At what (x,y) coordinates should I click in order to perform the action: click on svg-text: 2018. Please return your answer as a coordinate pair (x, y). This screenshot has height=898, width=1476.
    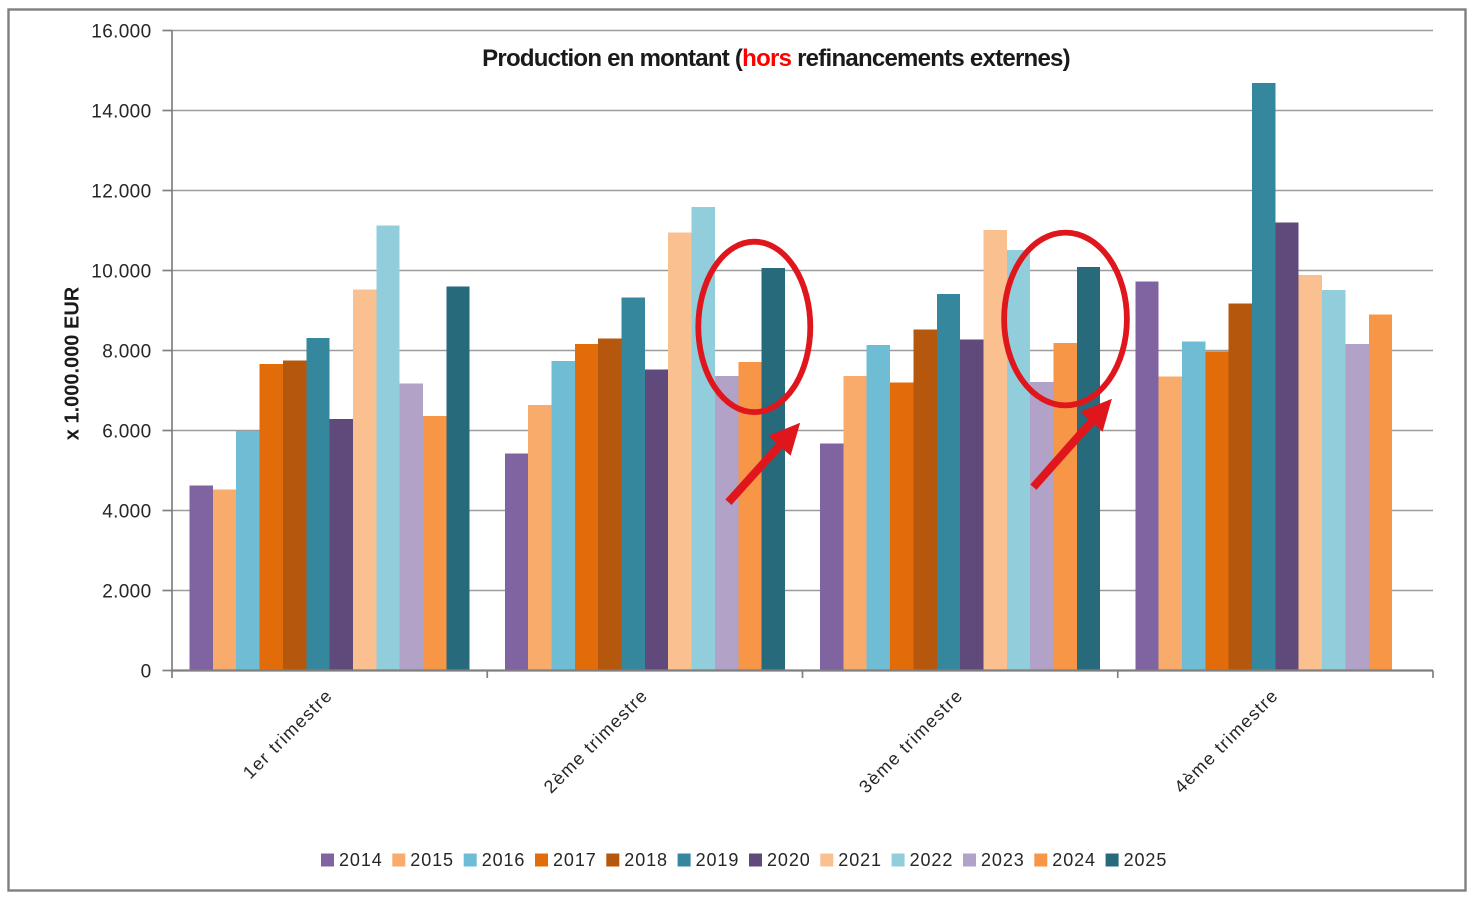
    Looking at the image, I should click on (646, 860).